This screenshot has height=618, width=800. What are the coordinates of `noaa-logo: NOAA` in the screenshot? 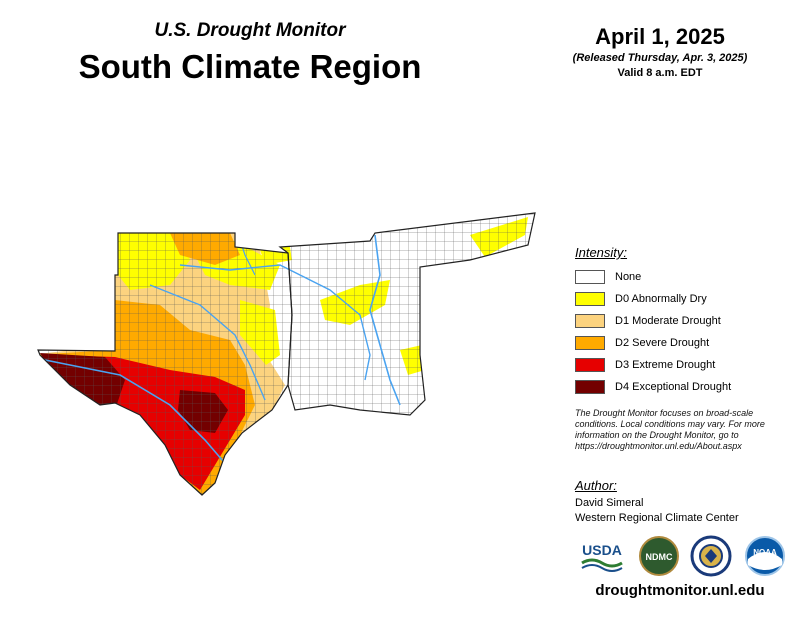 It's located at (765, 556).